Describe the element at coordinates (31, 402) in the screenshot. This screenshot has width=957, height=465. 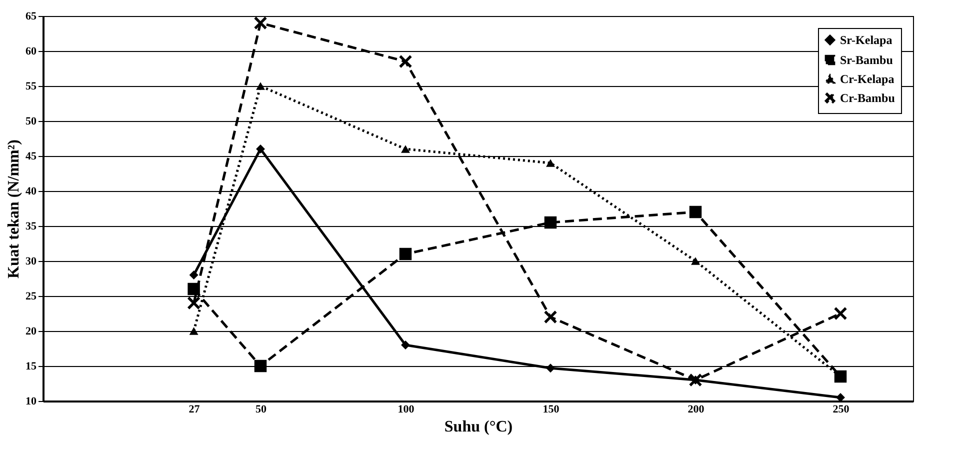
I see `y-tick-label: 10` at that location.